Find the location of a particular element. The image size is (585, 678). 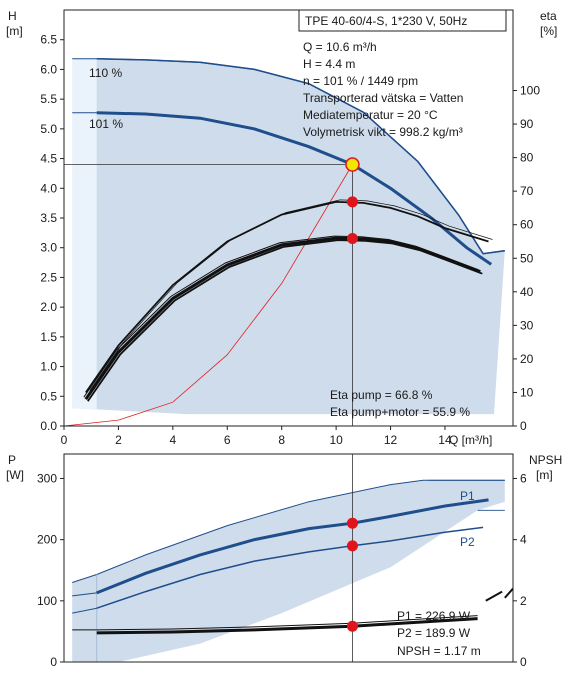

h-tick-label: 6.0 is located at coordinates (48, 69).